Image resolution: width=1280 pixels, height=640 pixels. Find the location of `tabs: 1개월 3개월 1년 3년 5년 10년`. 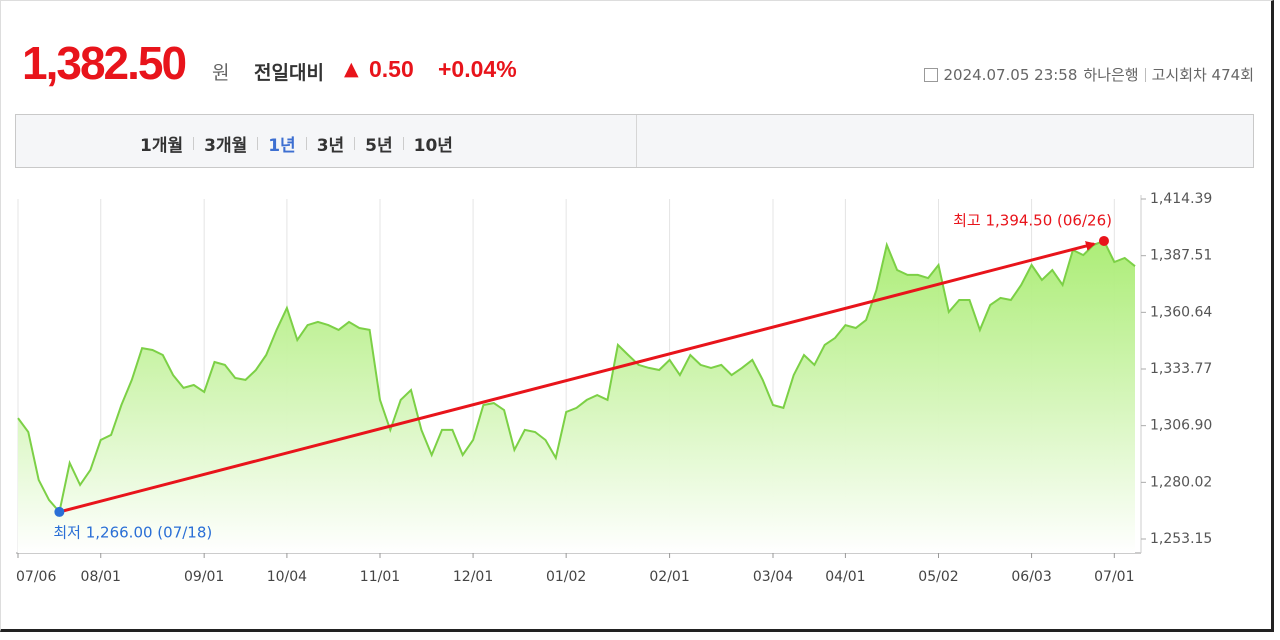

tabs: 1개월 3개월 1년 3년 5년 10년 is located at coordinates (296, 143).